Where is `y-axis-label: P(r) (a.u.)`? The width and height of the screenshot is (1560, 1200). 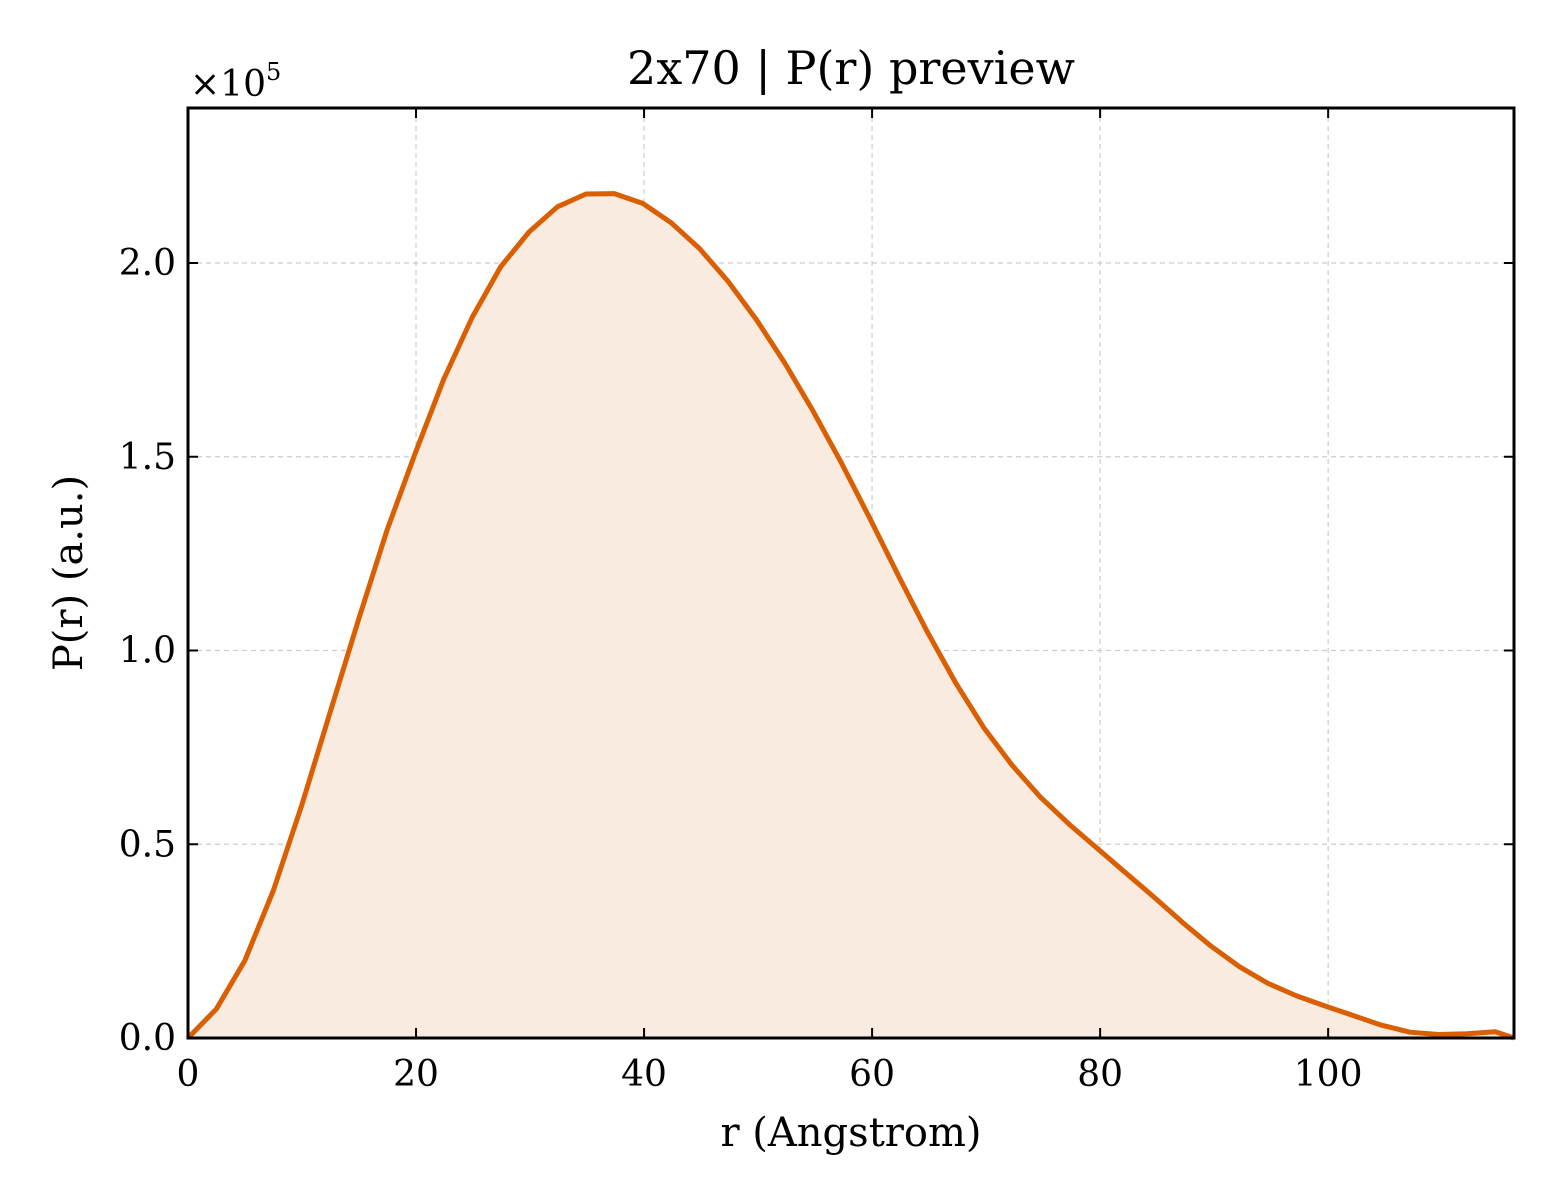 y-axis-label: P(r) (a.u.) is located at coordinates (69, 573).